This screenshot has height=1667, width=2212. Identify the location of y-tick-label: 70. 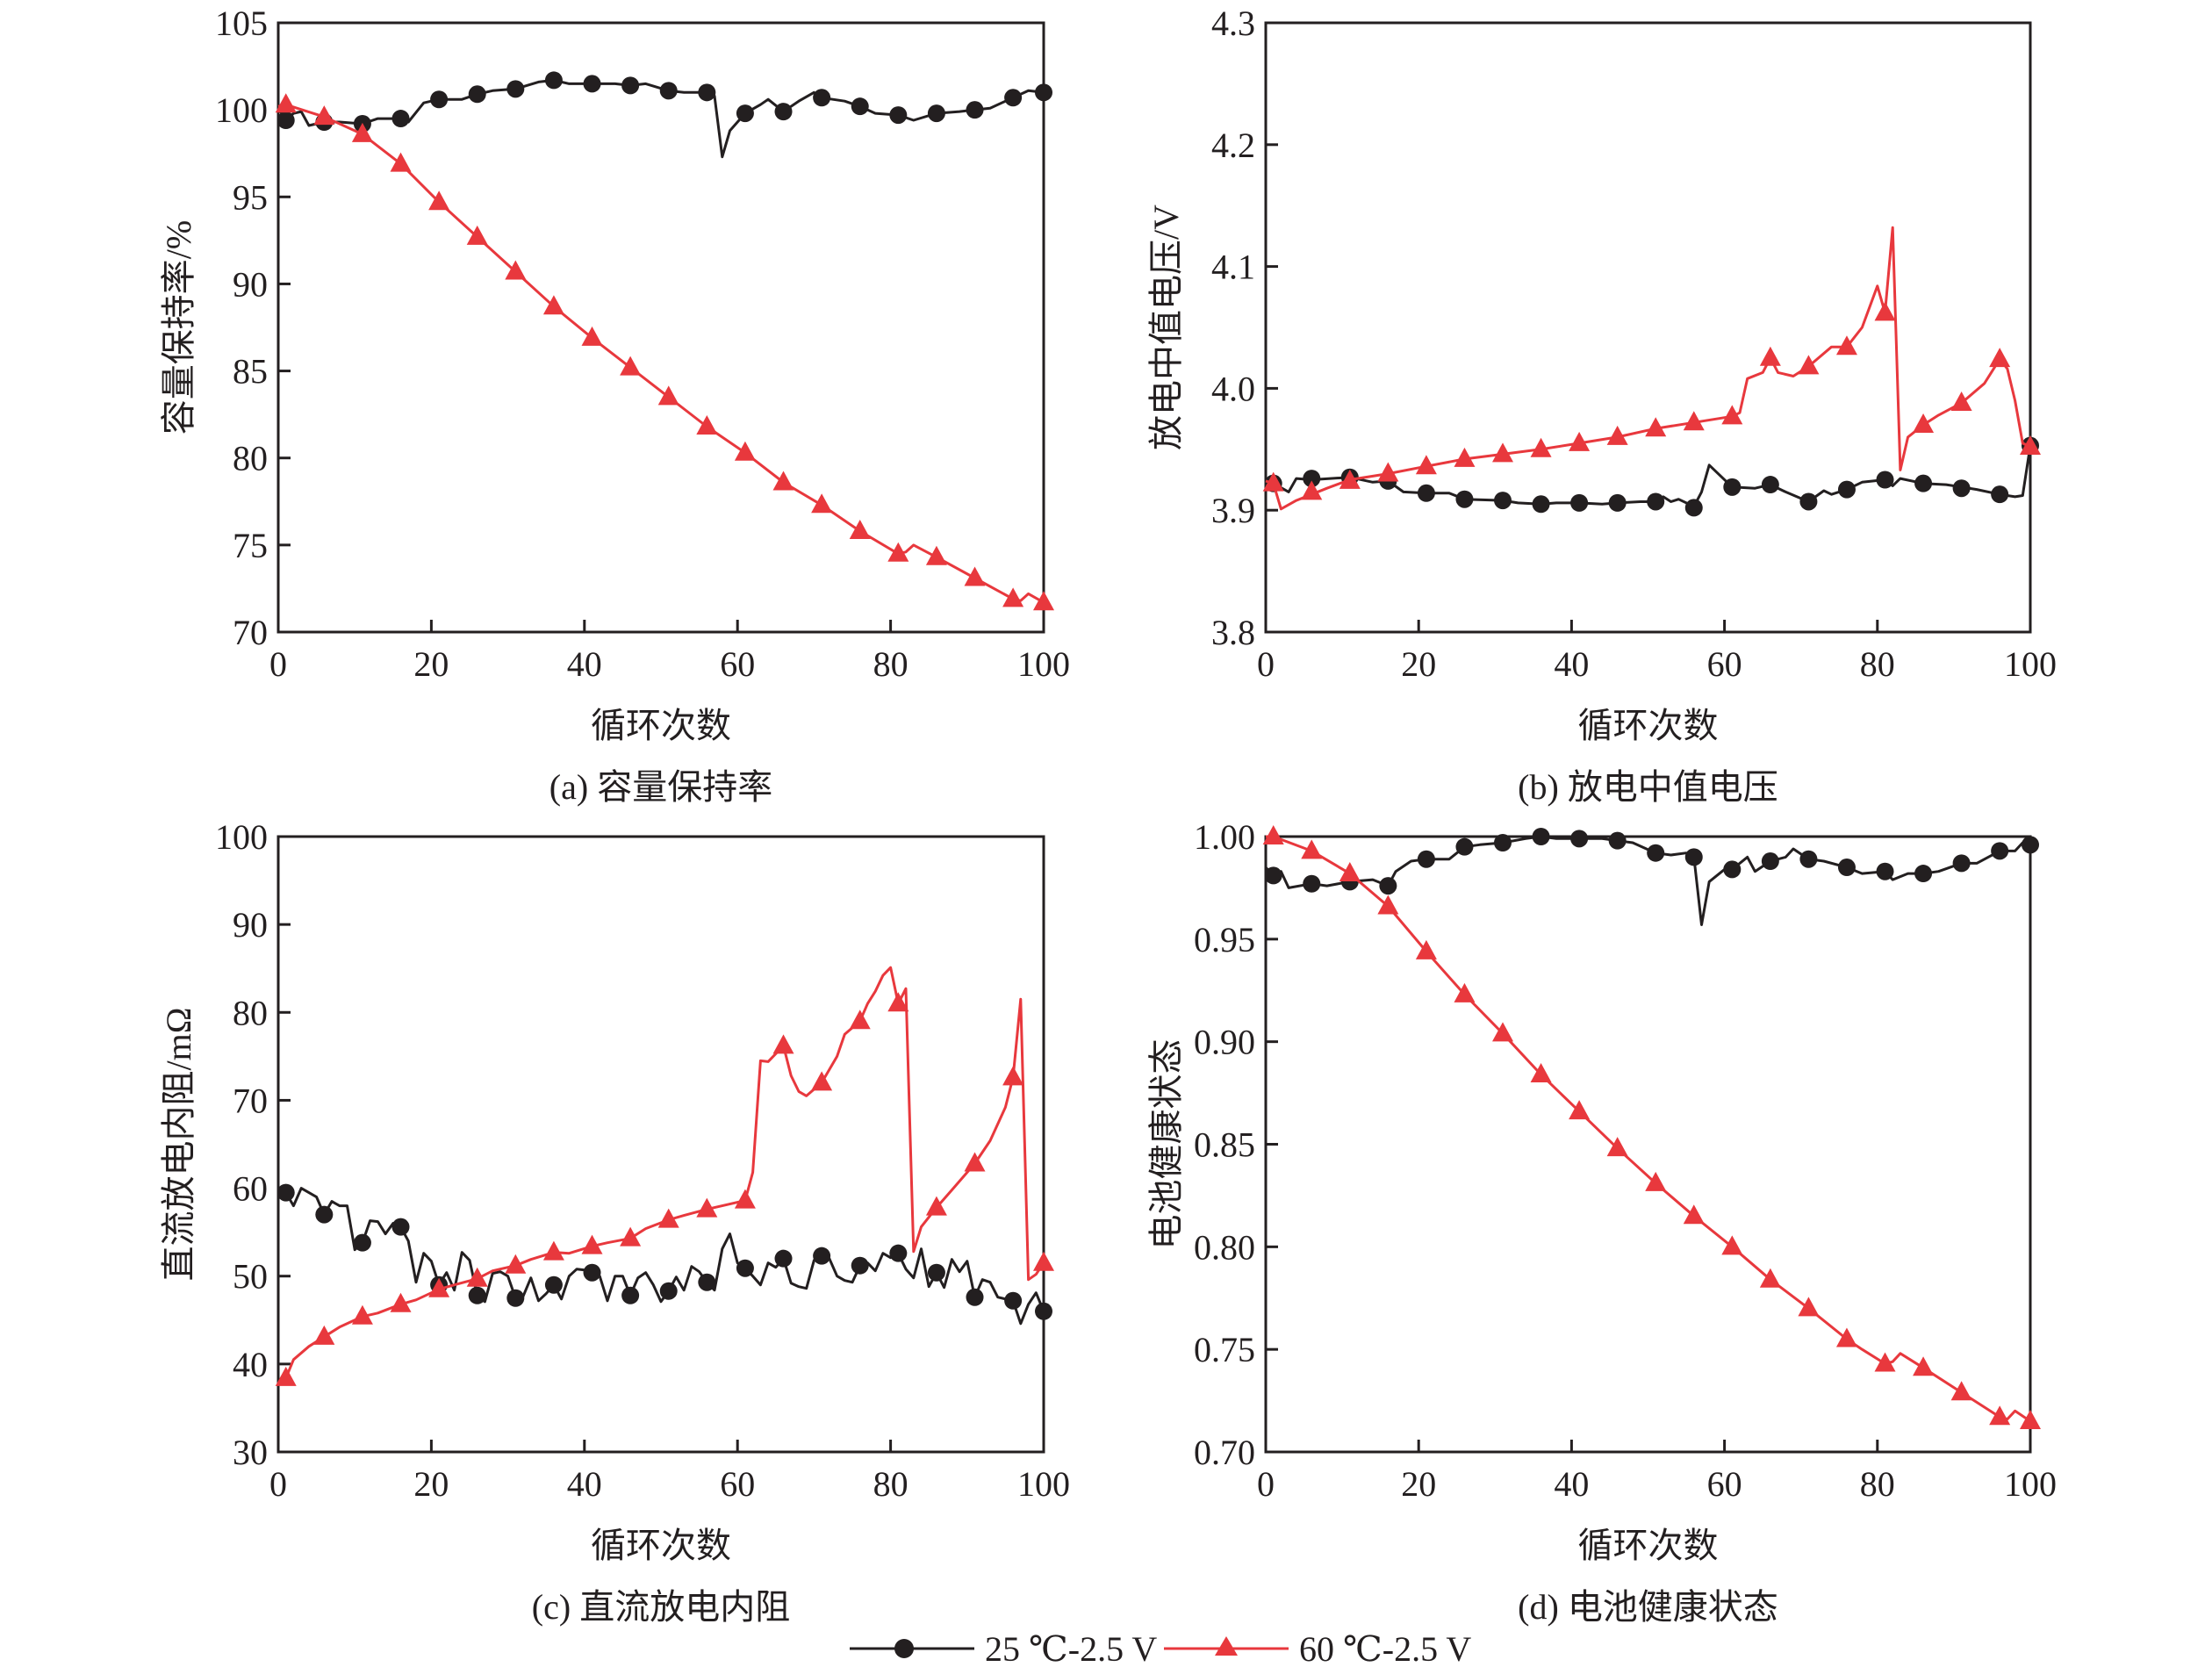
(250, 1101).